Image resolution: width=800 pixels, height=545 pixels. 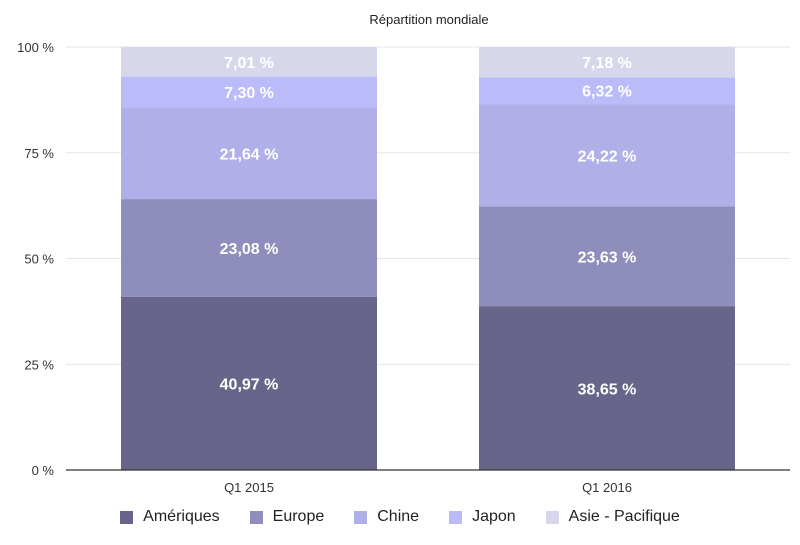 I want to click on legend-item: Asie - Pacifique, so click(x=612, y=517).